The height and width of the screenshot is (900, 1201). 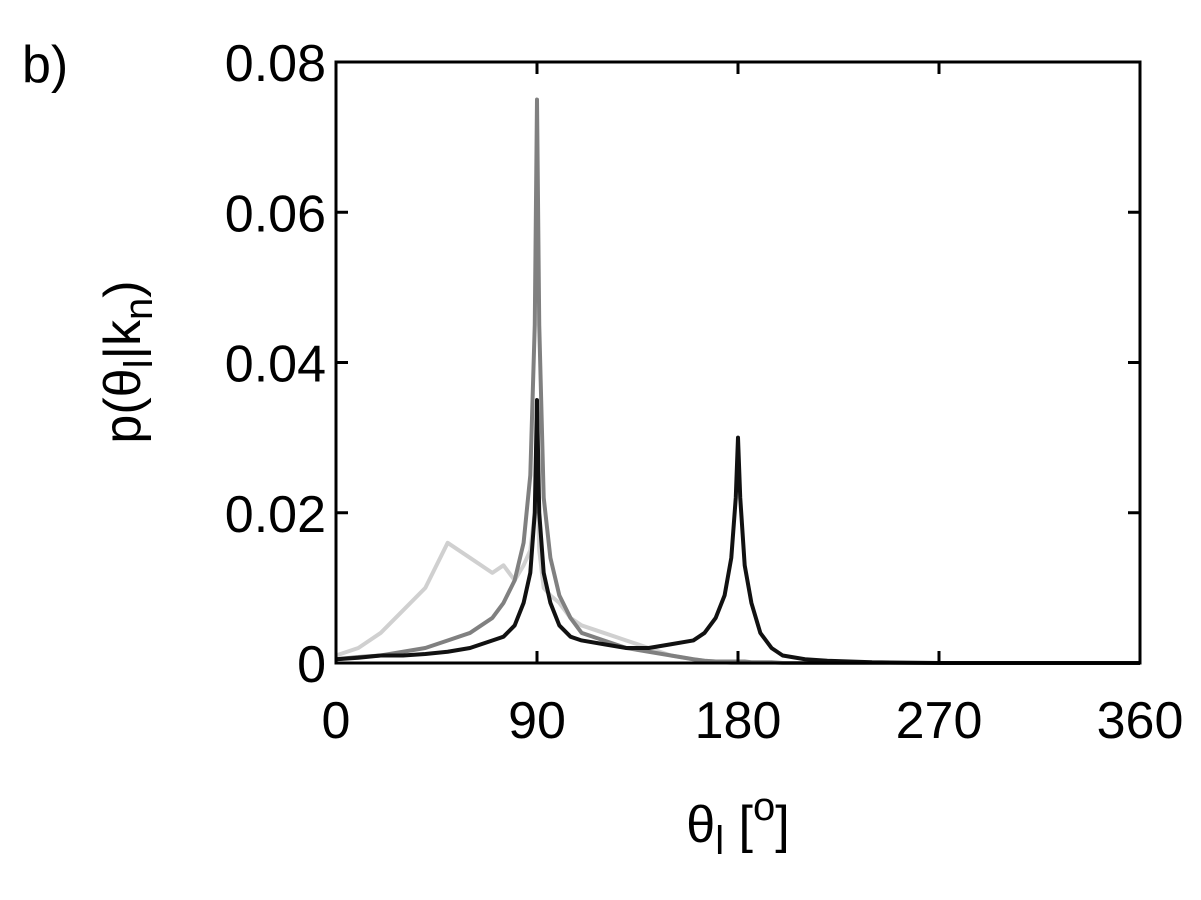 What do you see at coordinates (275, 365) in the screenshot?
I see `y-tick-label: 0.04` at bounding box center [275, 365].